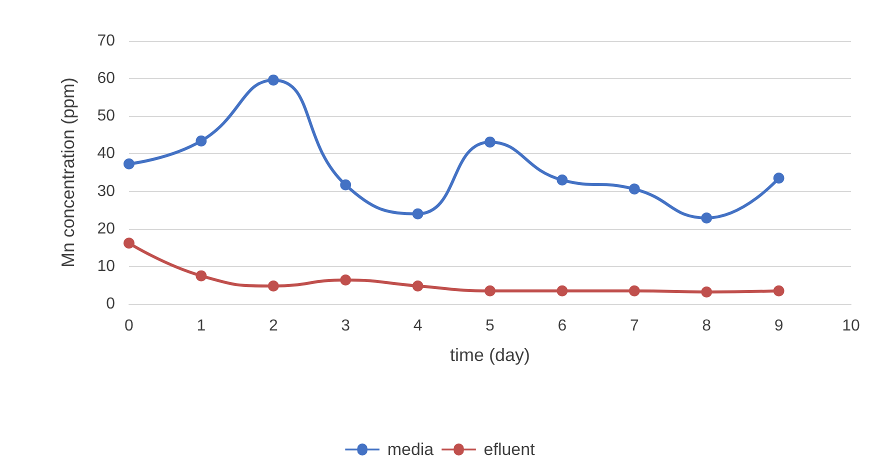  Describe the element at coordinates (417, 326) in the screenshot. I see `x-tick-label: 4` at that location.